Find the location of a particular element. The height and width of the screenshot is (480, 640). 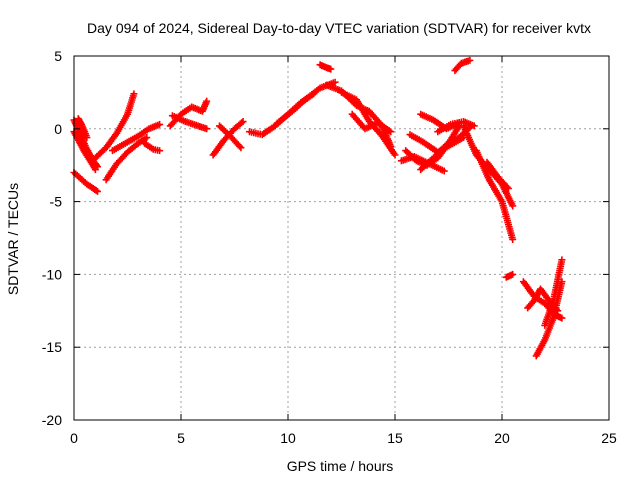

x-tick-label: 15 is located at coordinates (395, 438).